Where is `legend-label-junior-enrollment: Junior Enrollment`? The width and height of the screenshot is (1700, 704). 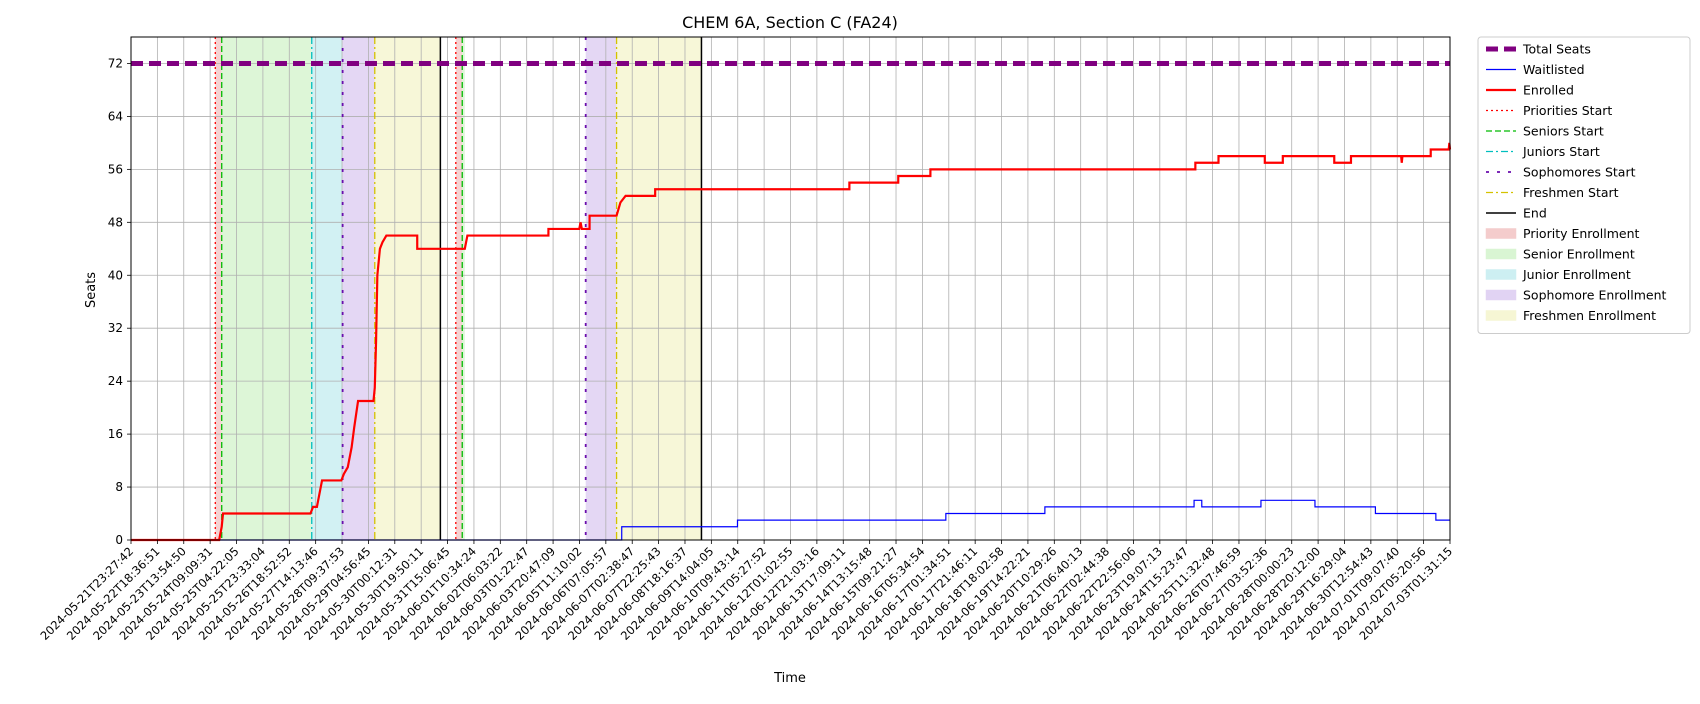 legend-label-junior-enrollment: Junior Enrollment is located at coordinates (1576, 274).